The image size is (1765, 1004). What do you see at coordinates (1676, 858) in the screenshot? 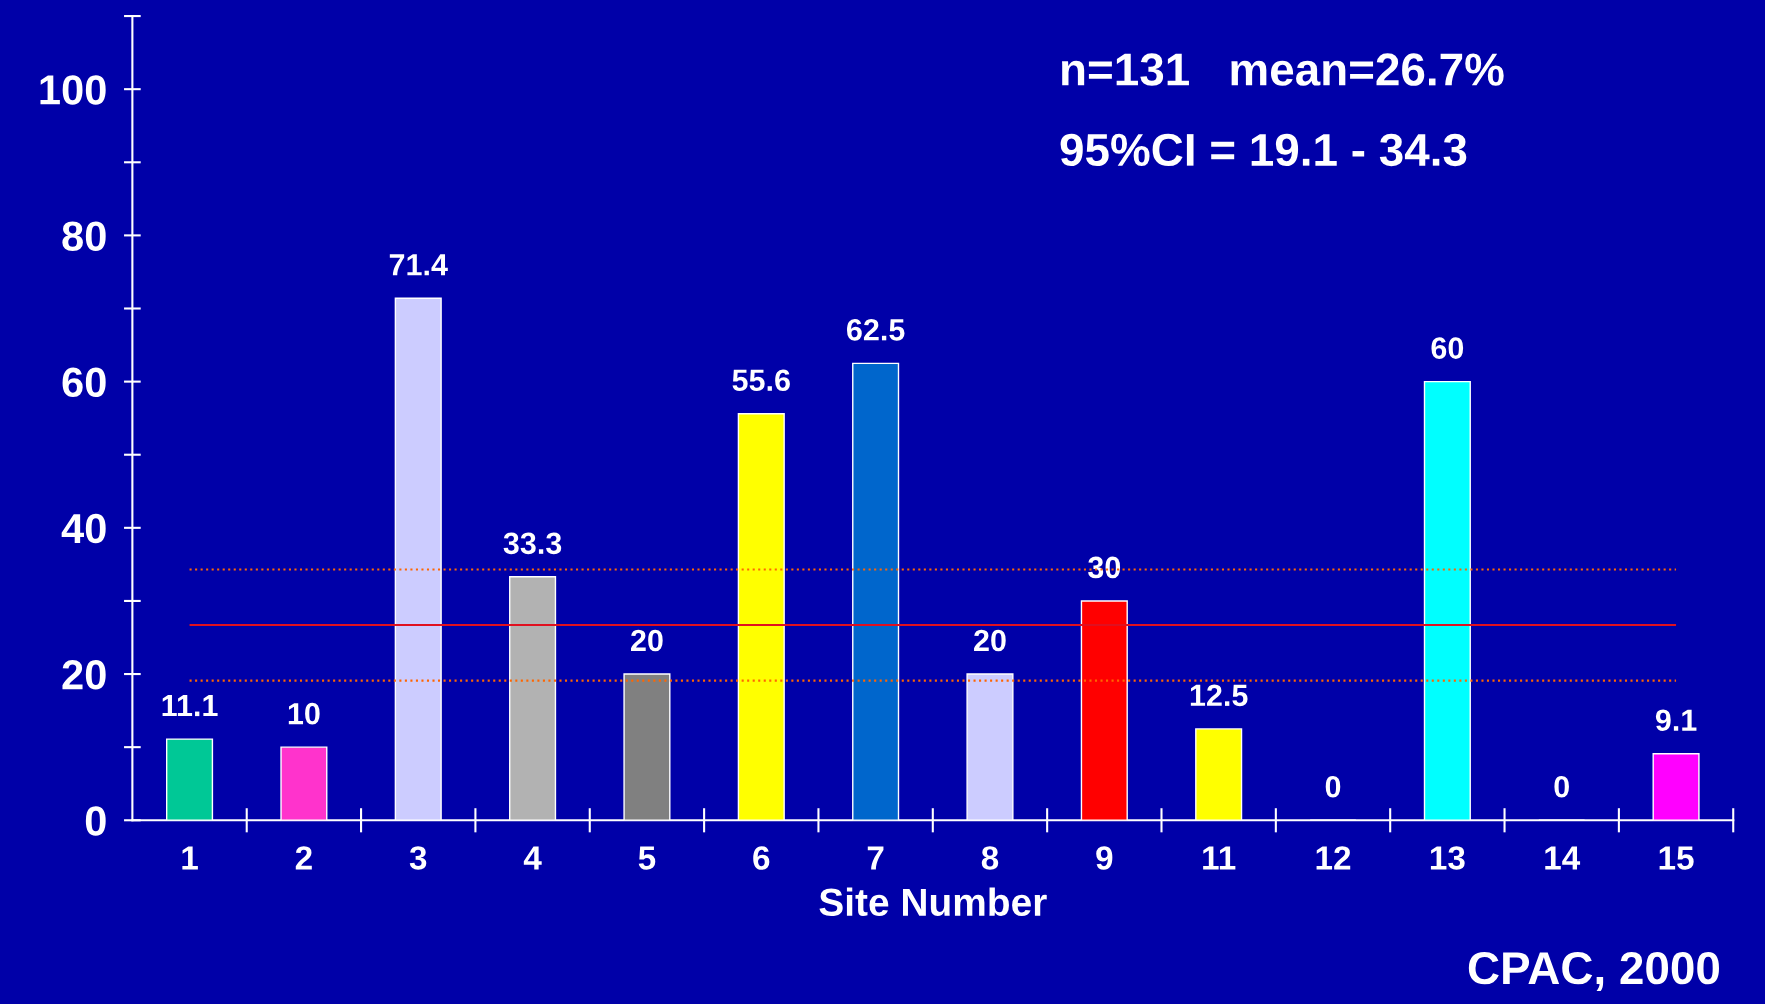
I see `x-tick-label: 15` at bounding box center [1676, 858].